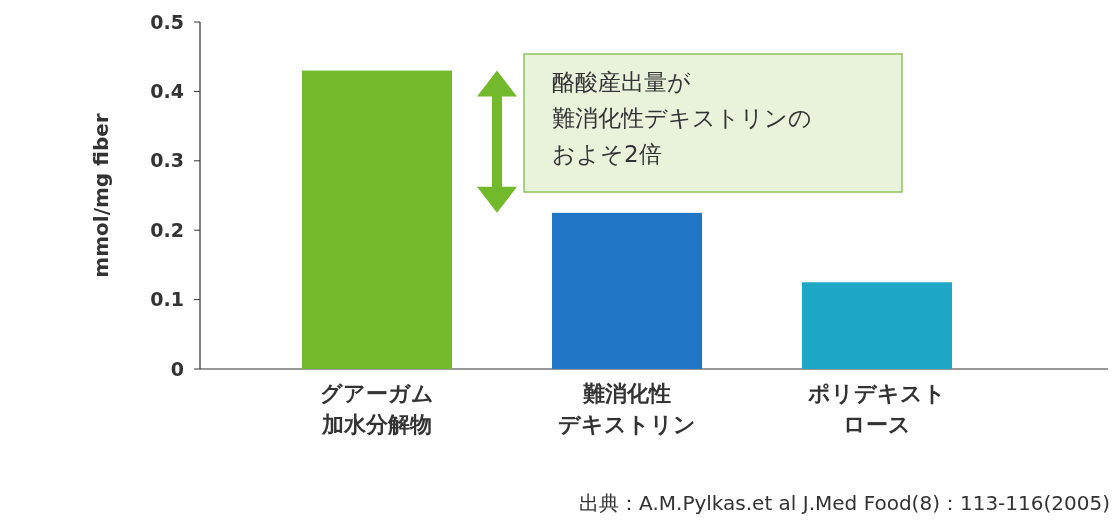 The height and width of the screenshot is (530, 1120). What do you see at coordinates (844, 503) in the screenshot?
I see `source-note: 出典：A.M.Pylkas.et al J.Med Food(8)：113-116(2005)` at bounding box center [844, 503].